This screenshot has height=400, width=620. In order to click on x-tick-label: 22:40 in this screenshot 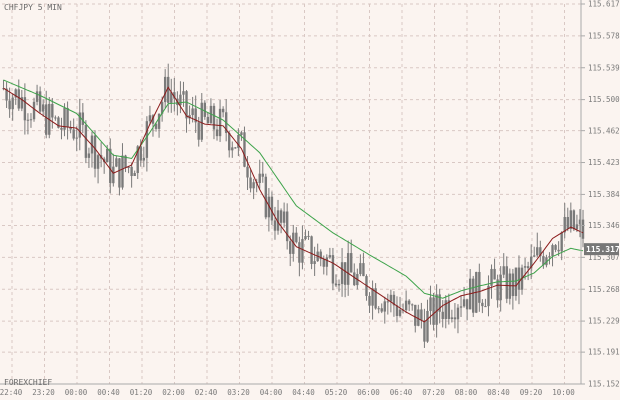, I will do `click(11, 392)`.